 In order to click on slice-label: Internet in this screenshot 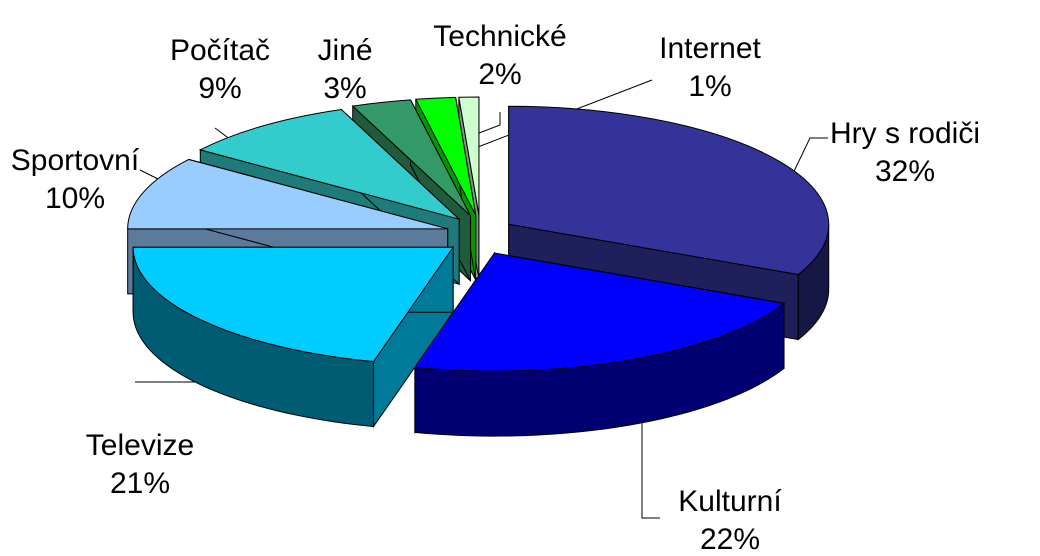, I will do `click(710, 48)`.